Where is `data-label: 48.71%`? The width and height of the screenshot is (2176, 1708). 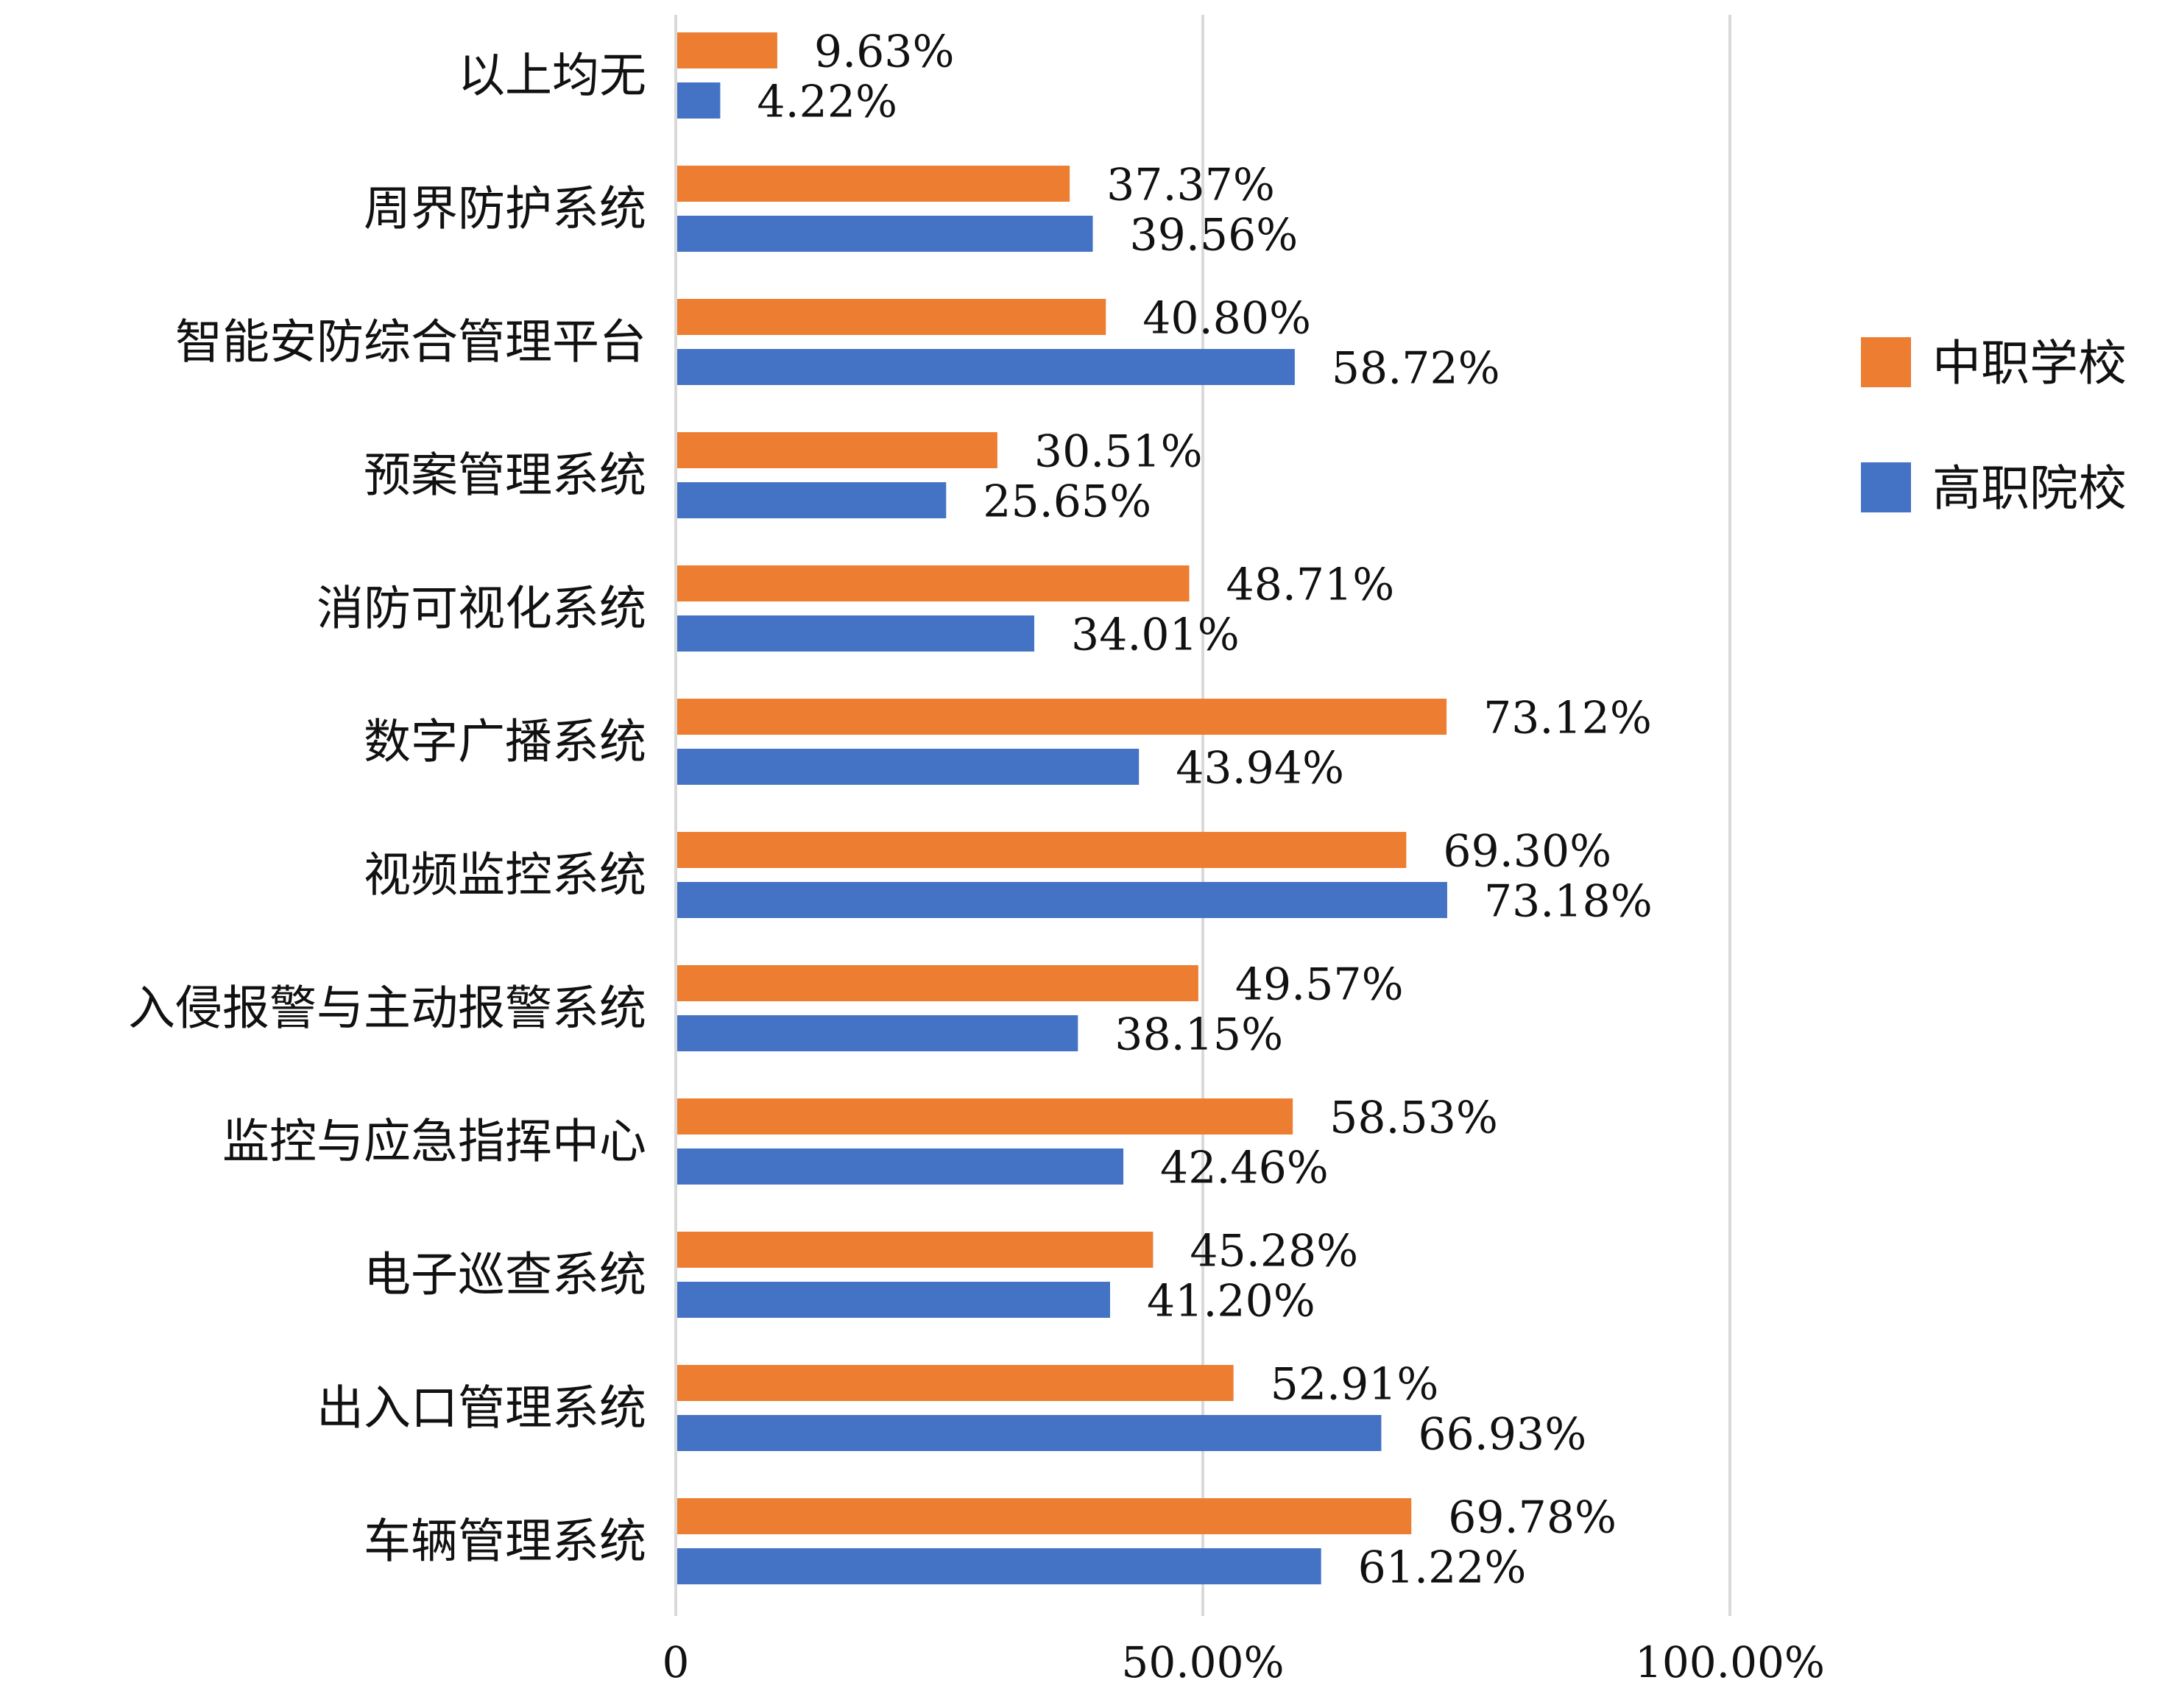 data-label: 48.71% is located at coordinates (1310, 585).